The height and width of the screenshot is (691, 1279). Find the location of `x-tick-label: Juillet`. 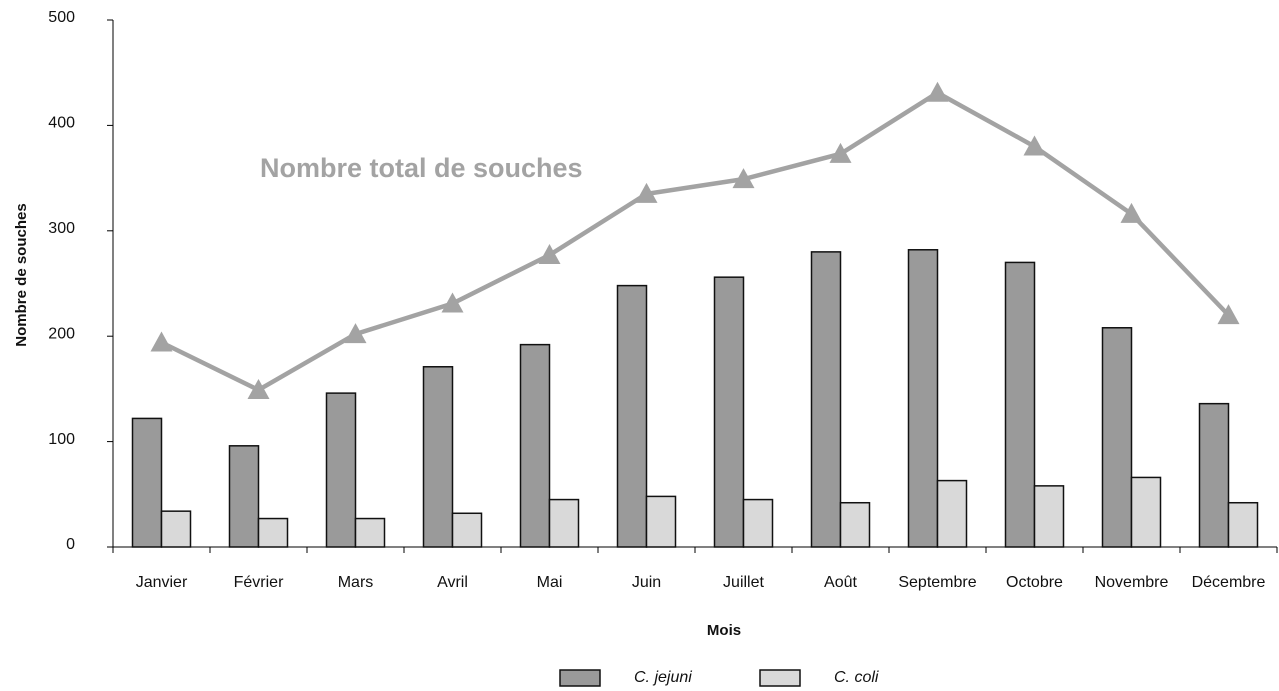

x-tick-label: Juillet is located at coordinates (743, 582).